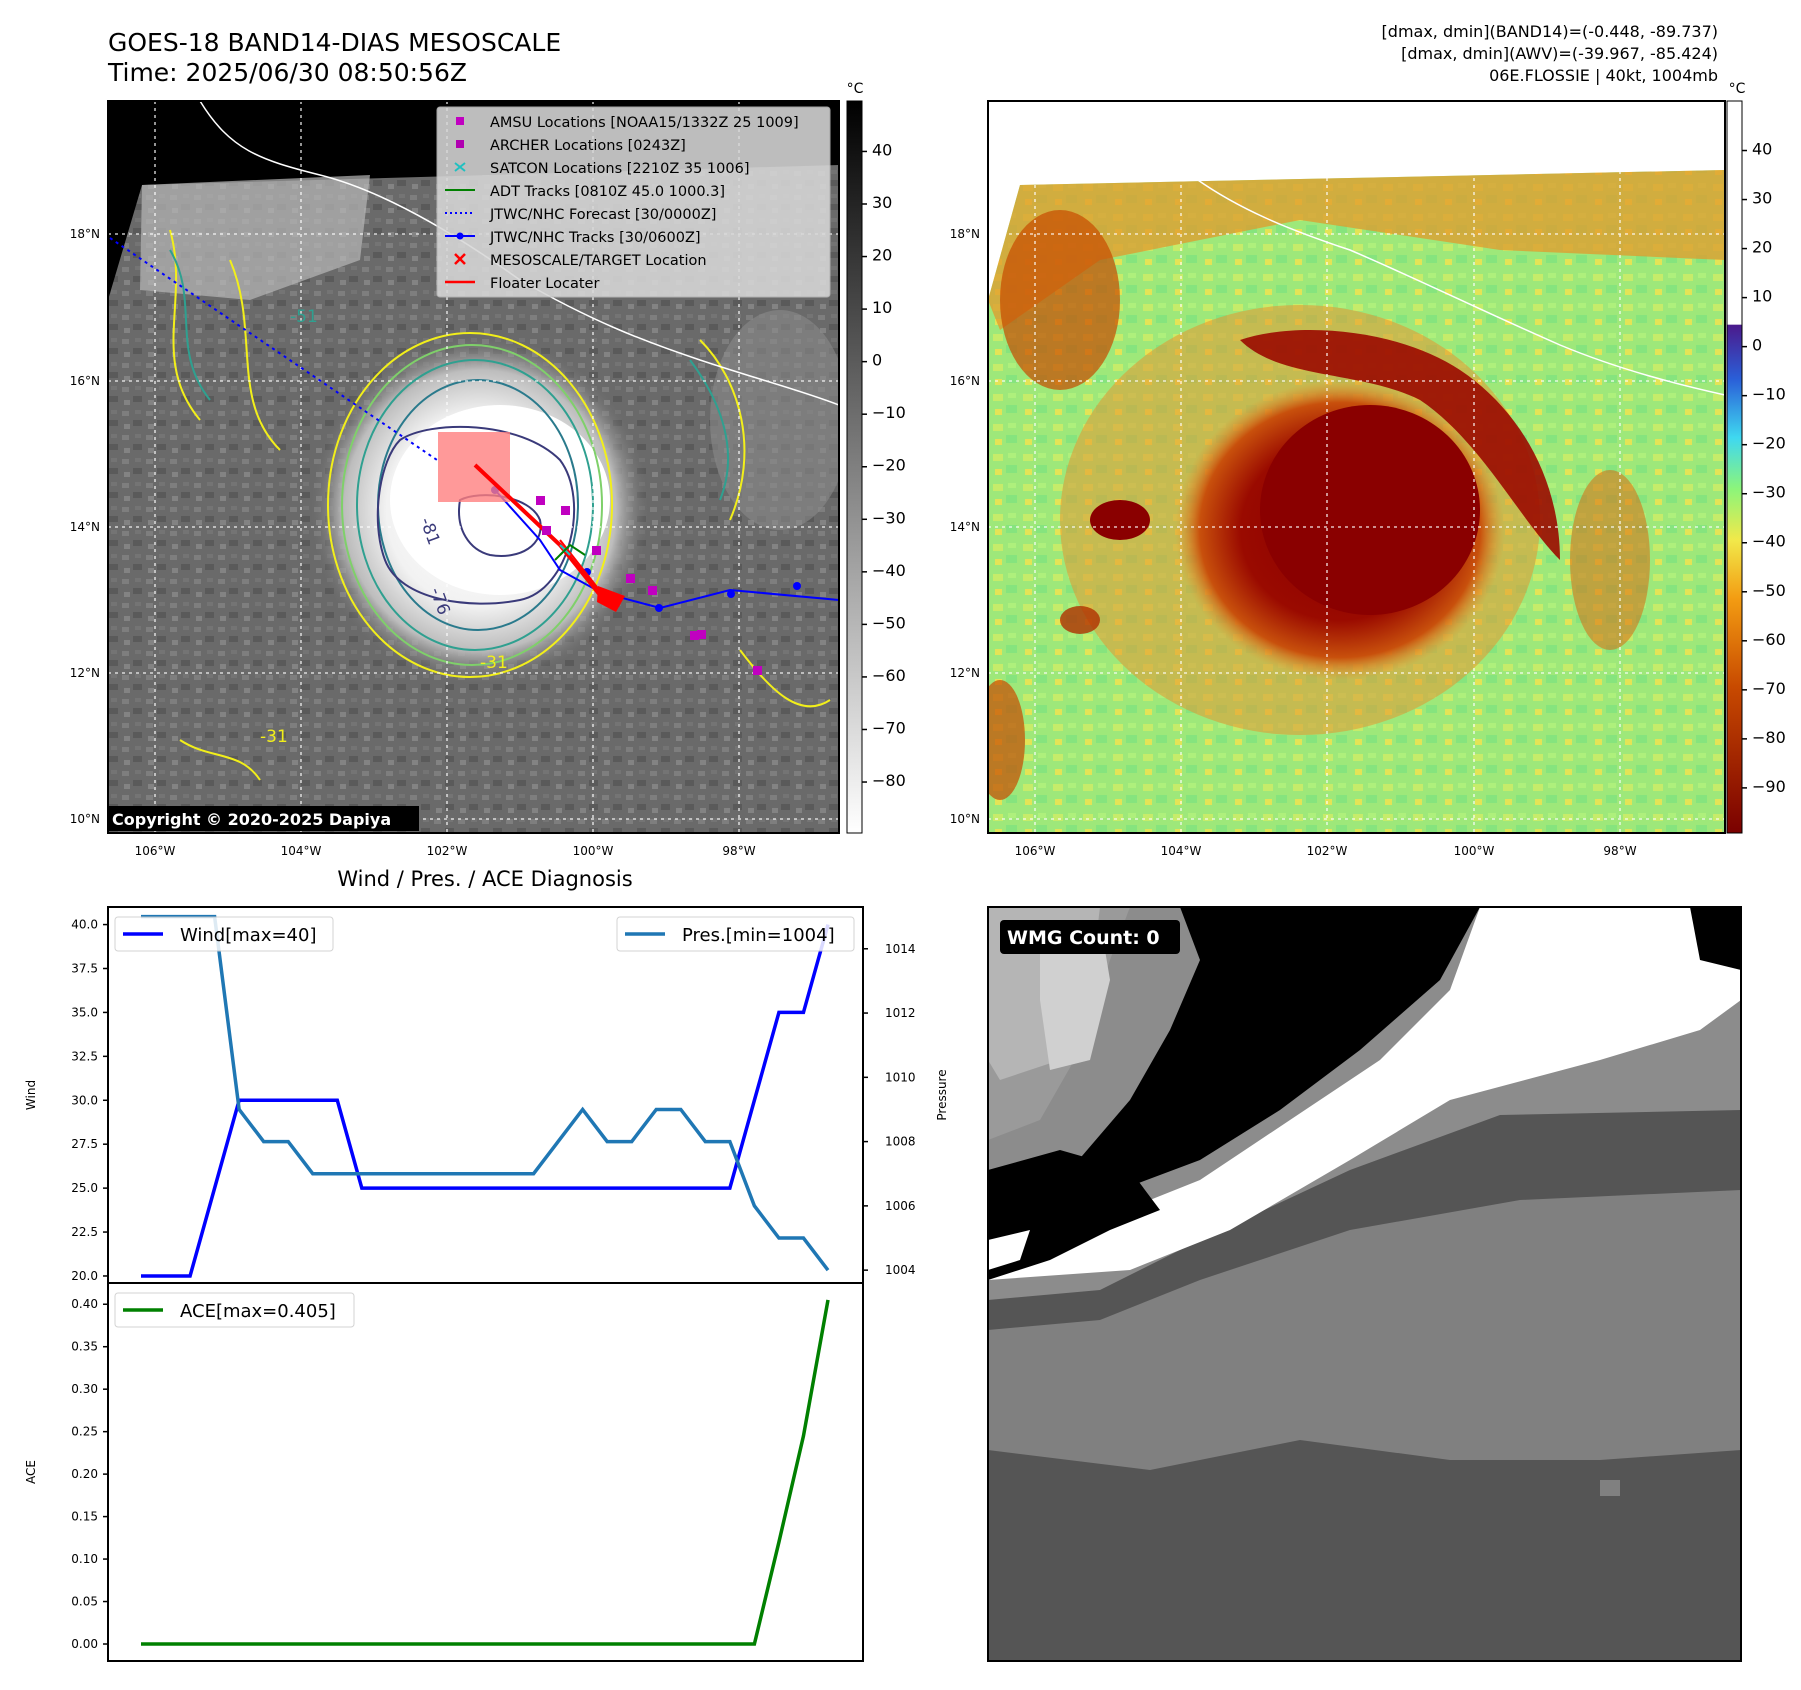 The height and width of the screenshot is (1690, 1801). Describe the element at coordinates (942, 1094) in the screenshot. I see `pressure-axis-label: Pressure` at that location.